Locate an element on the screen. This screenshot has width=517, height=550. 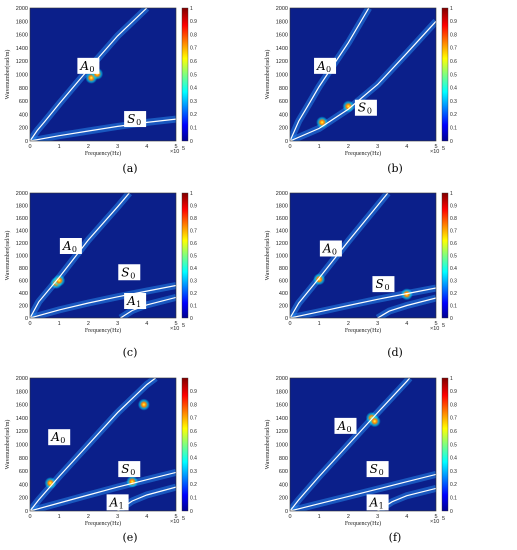
y-tick-label: 1800 is located at coordinates (22, 392).